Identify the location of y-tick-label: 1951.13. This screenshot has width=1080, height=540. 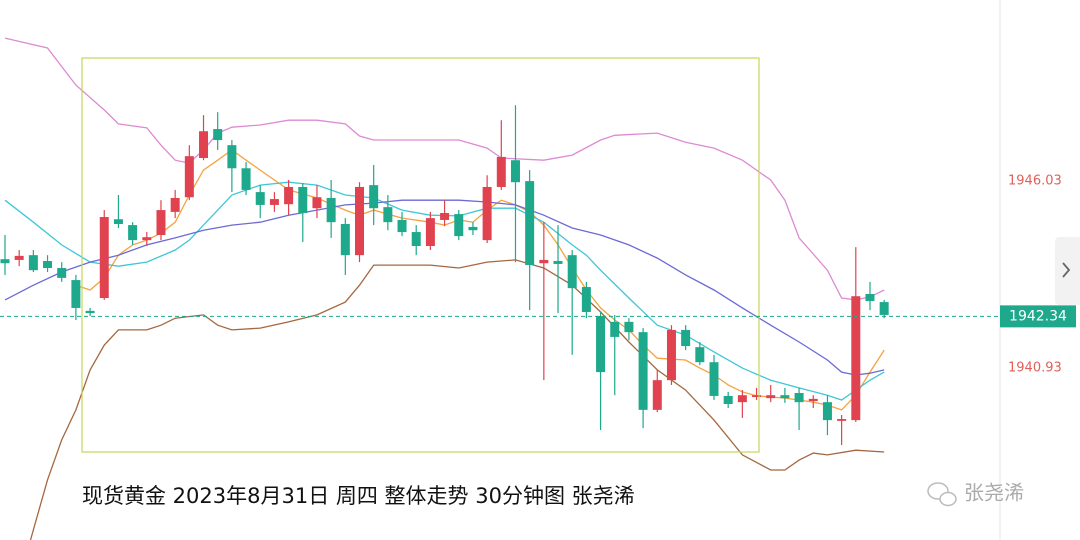
(1035, 1).